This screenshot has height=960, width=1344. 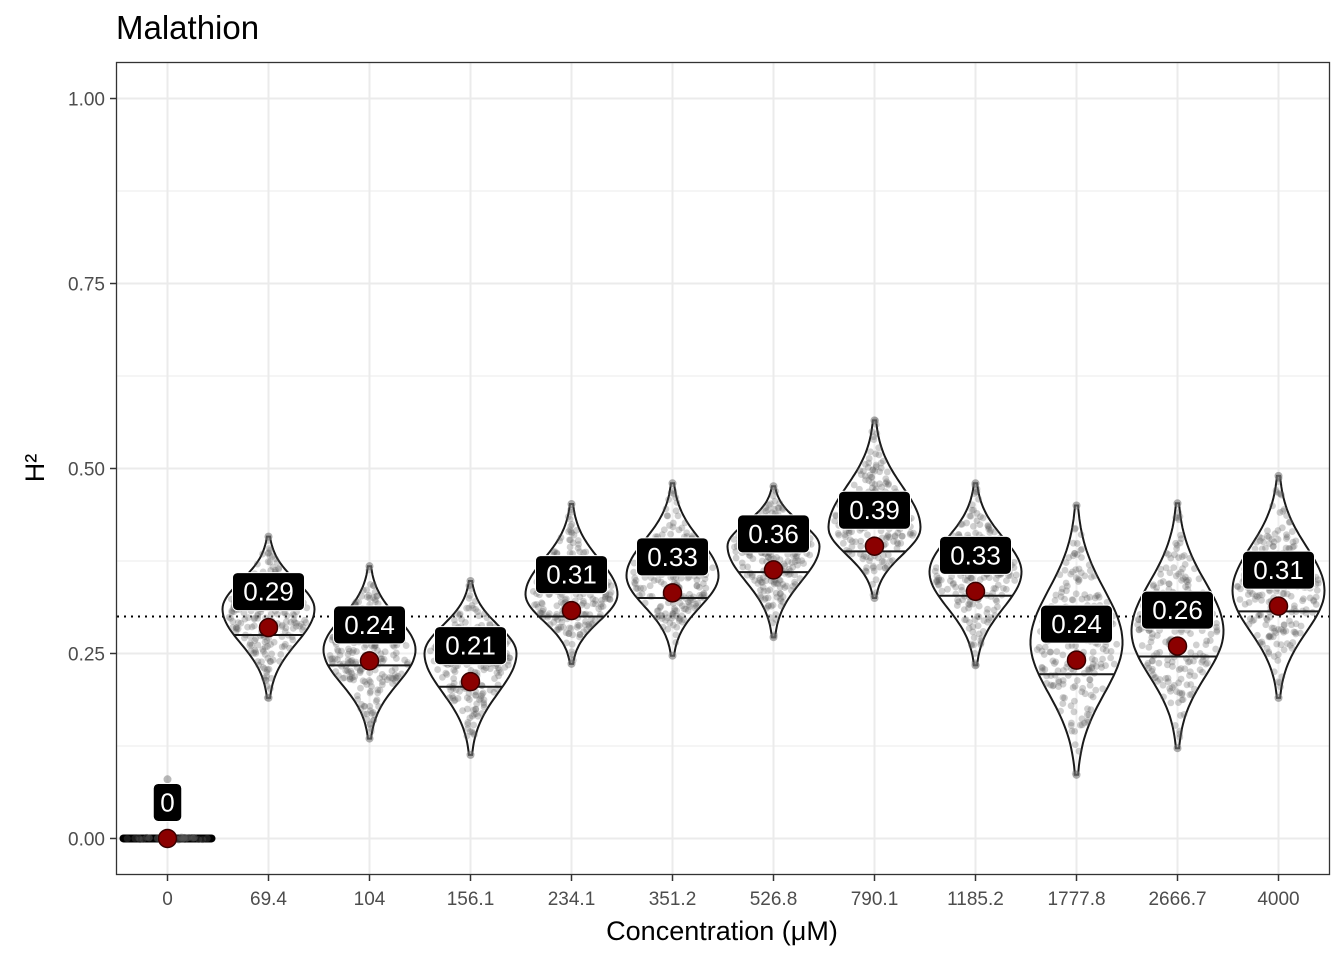 I want to click on data-label-2666.7: 0.26, so click(x=1177, y=610).